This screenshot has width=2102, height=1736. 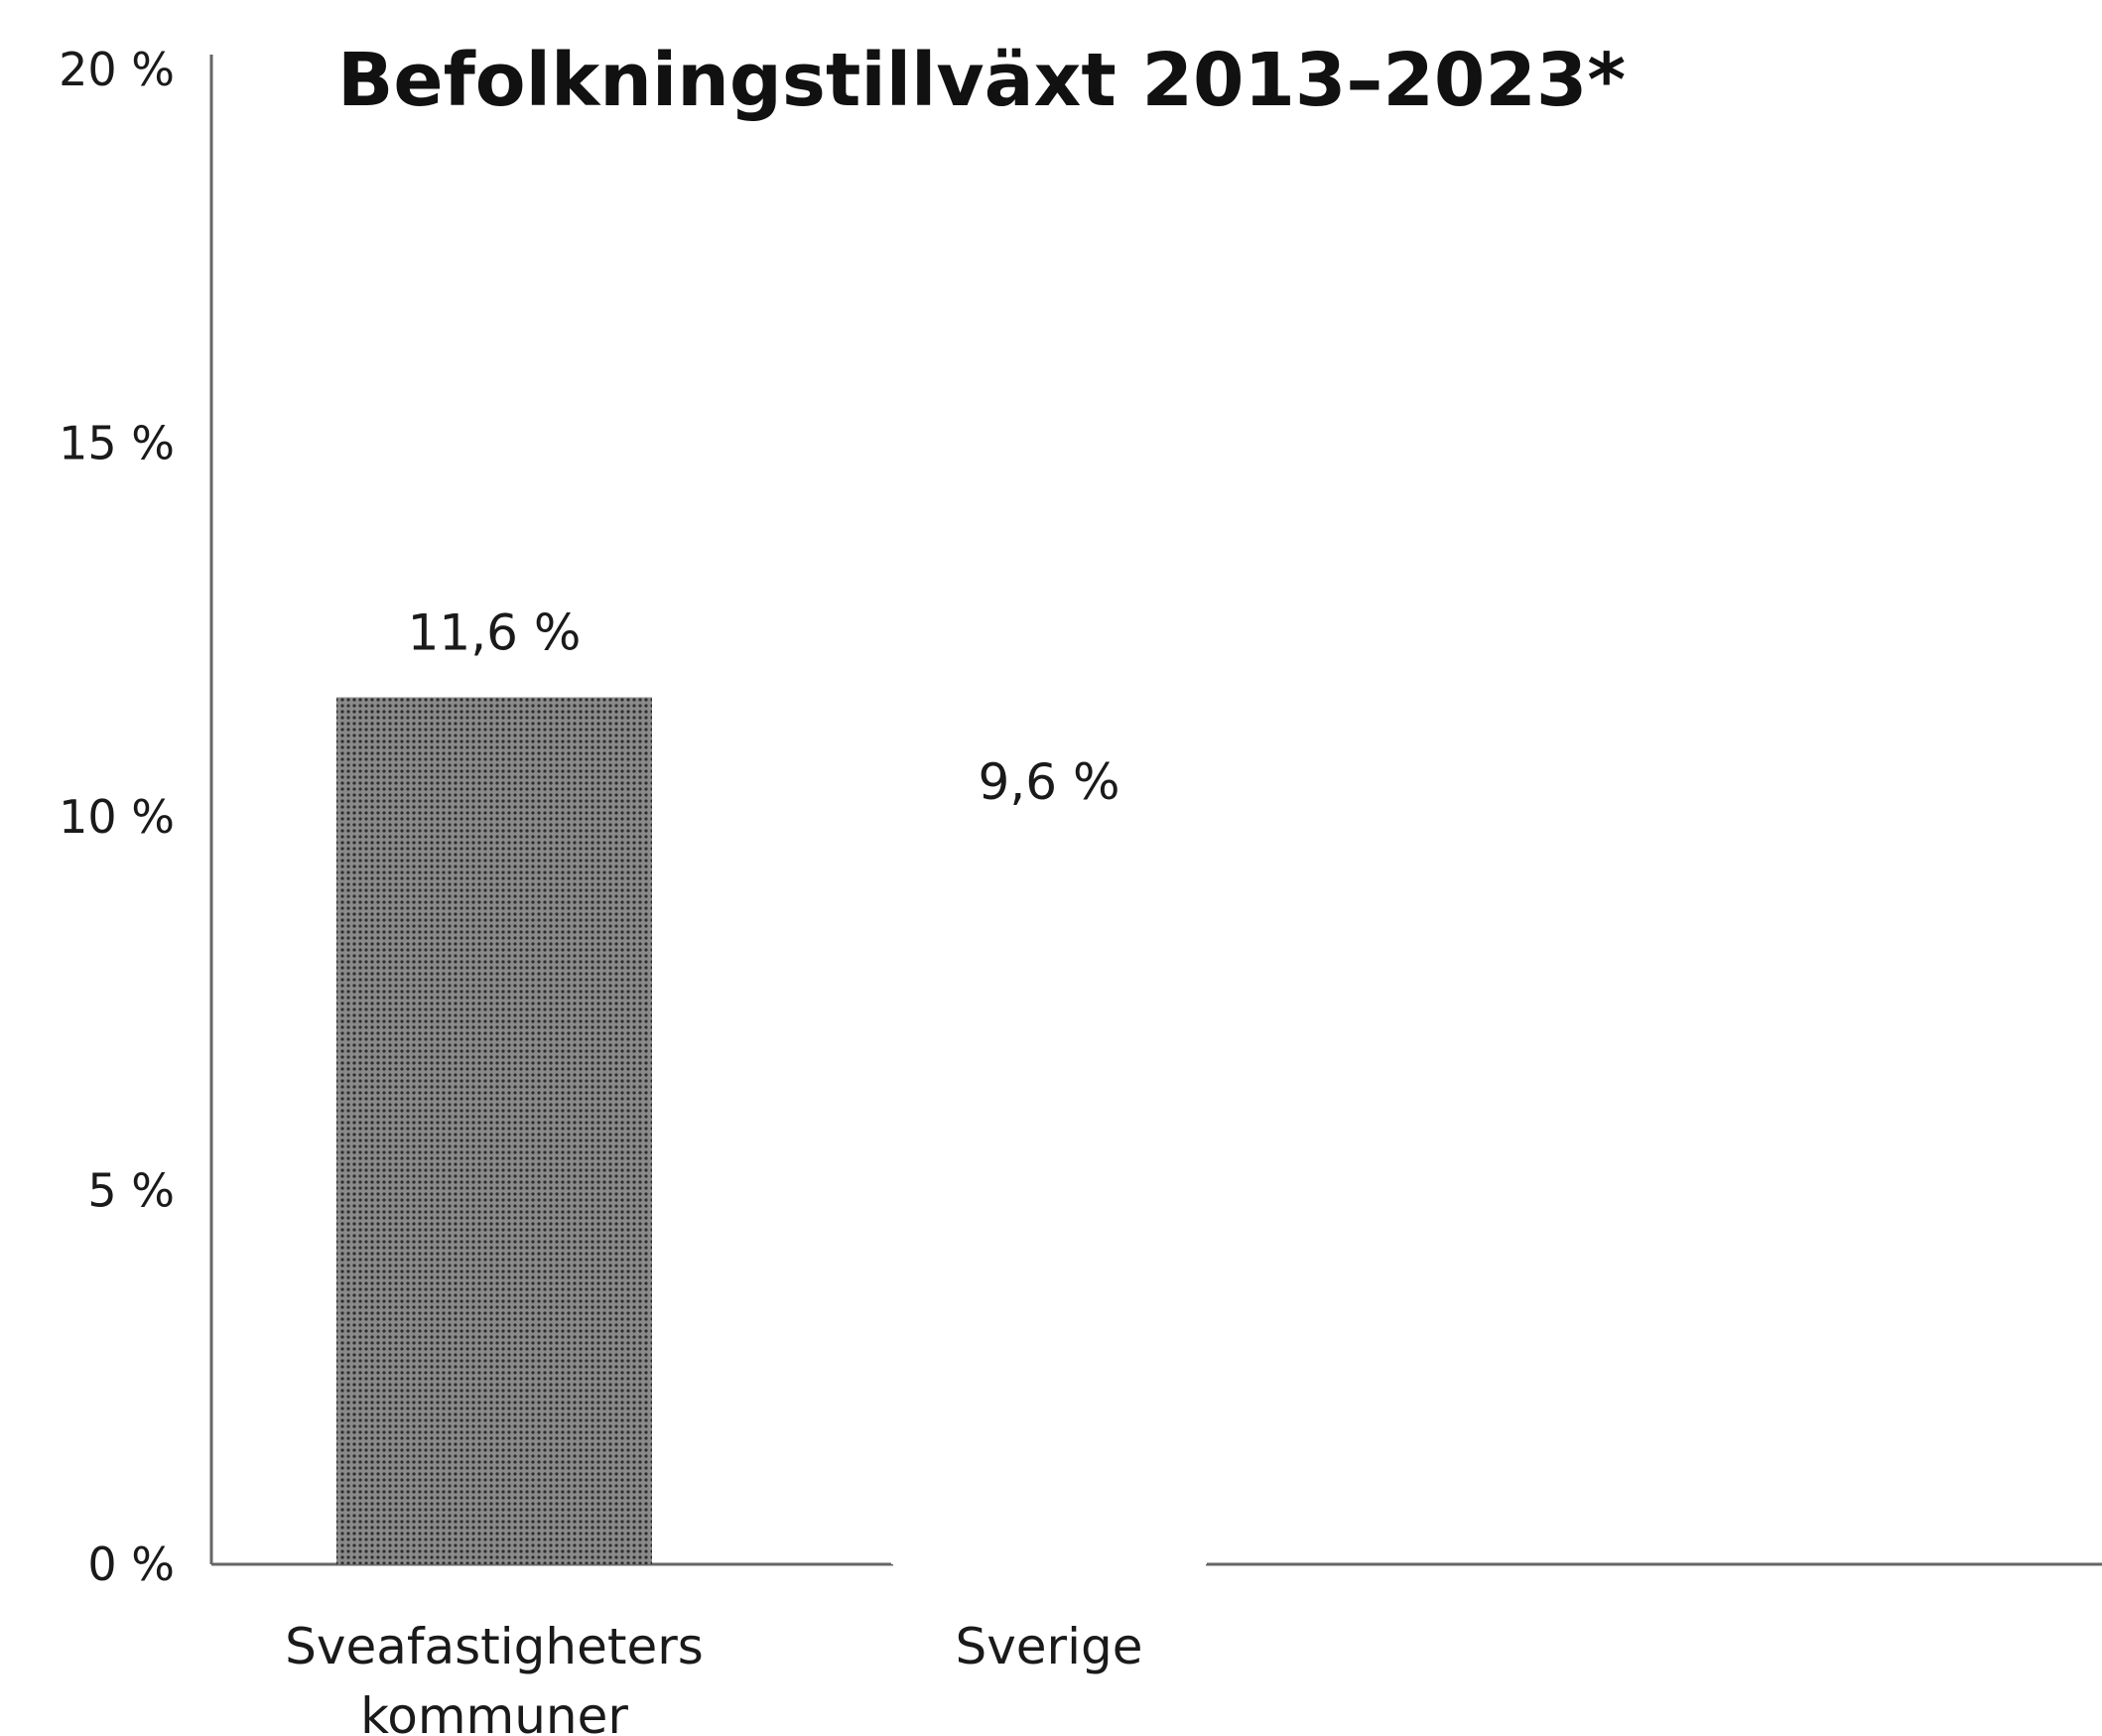 I want to click on category-labels: Sveafastigheters kommuner Sverige, so click(x=713, y=1677).